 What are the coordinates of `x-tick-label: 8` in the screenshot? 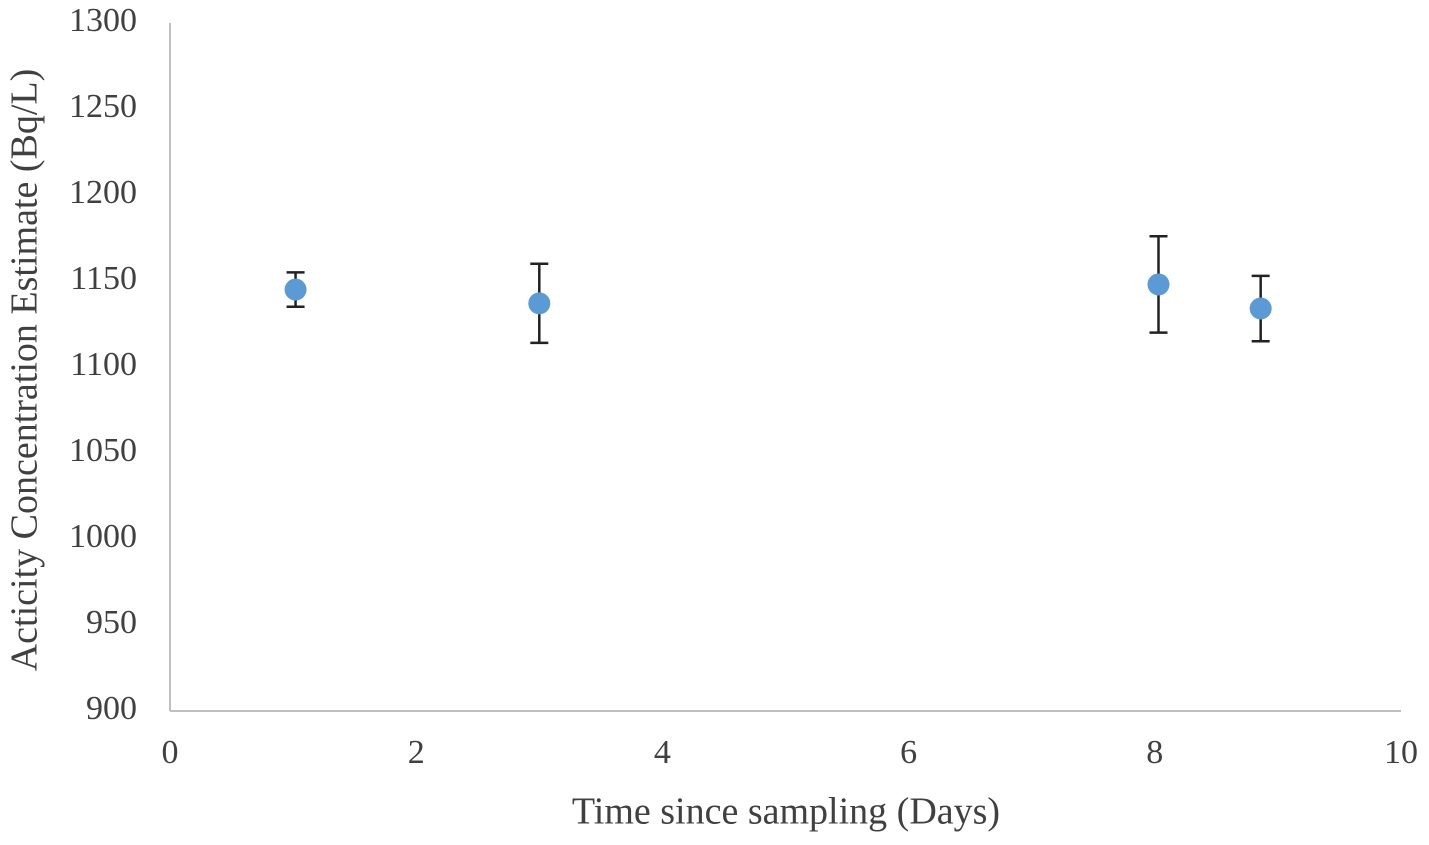 It's located at (1154, 752).